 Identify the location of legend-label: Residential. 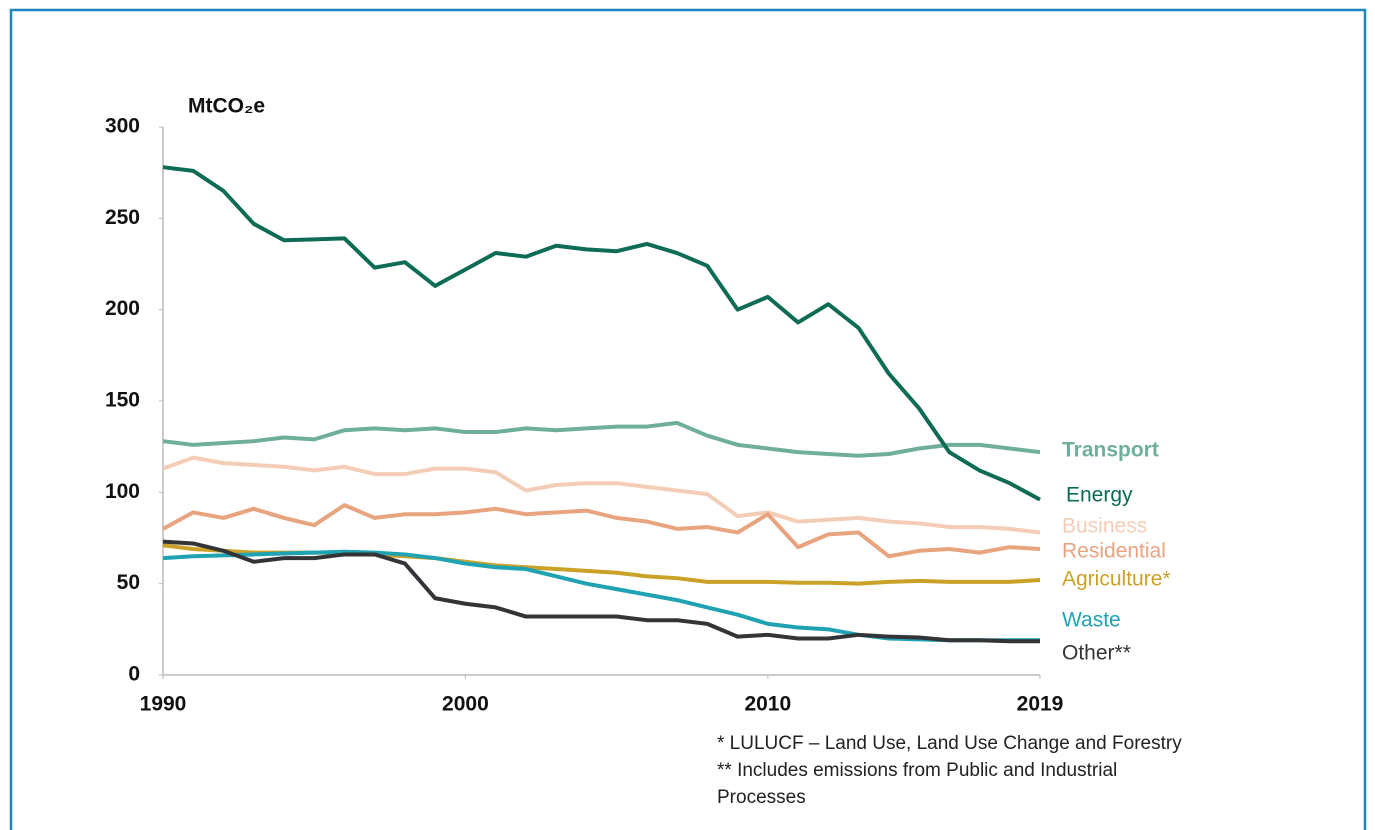
(1114, 551).